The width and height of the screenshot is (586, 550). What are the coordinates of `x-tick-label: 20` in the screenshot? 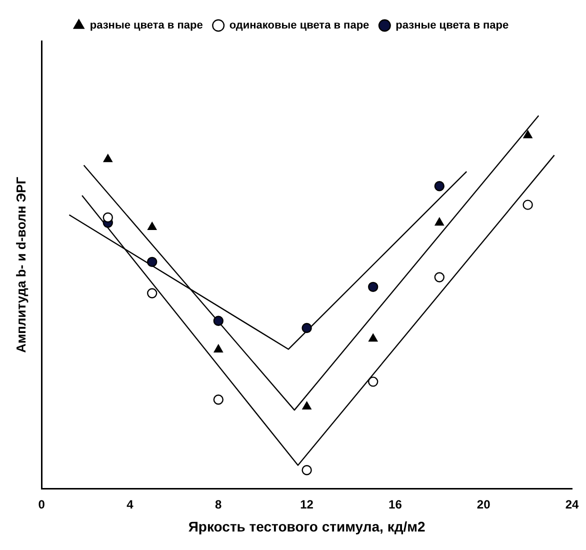 It's located at (483, 504).